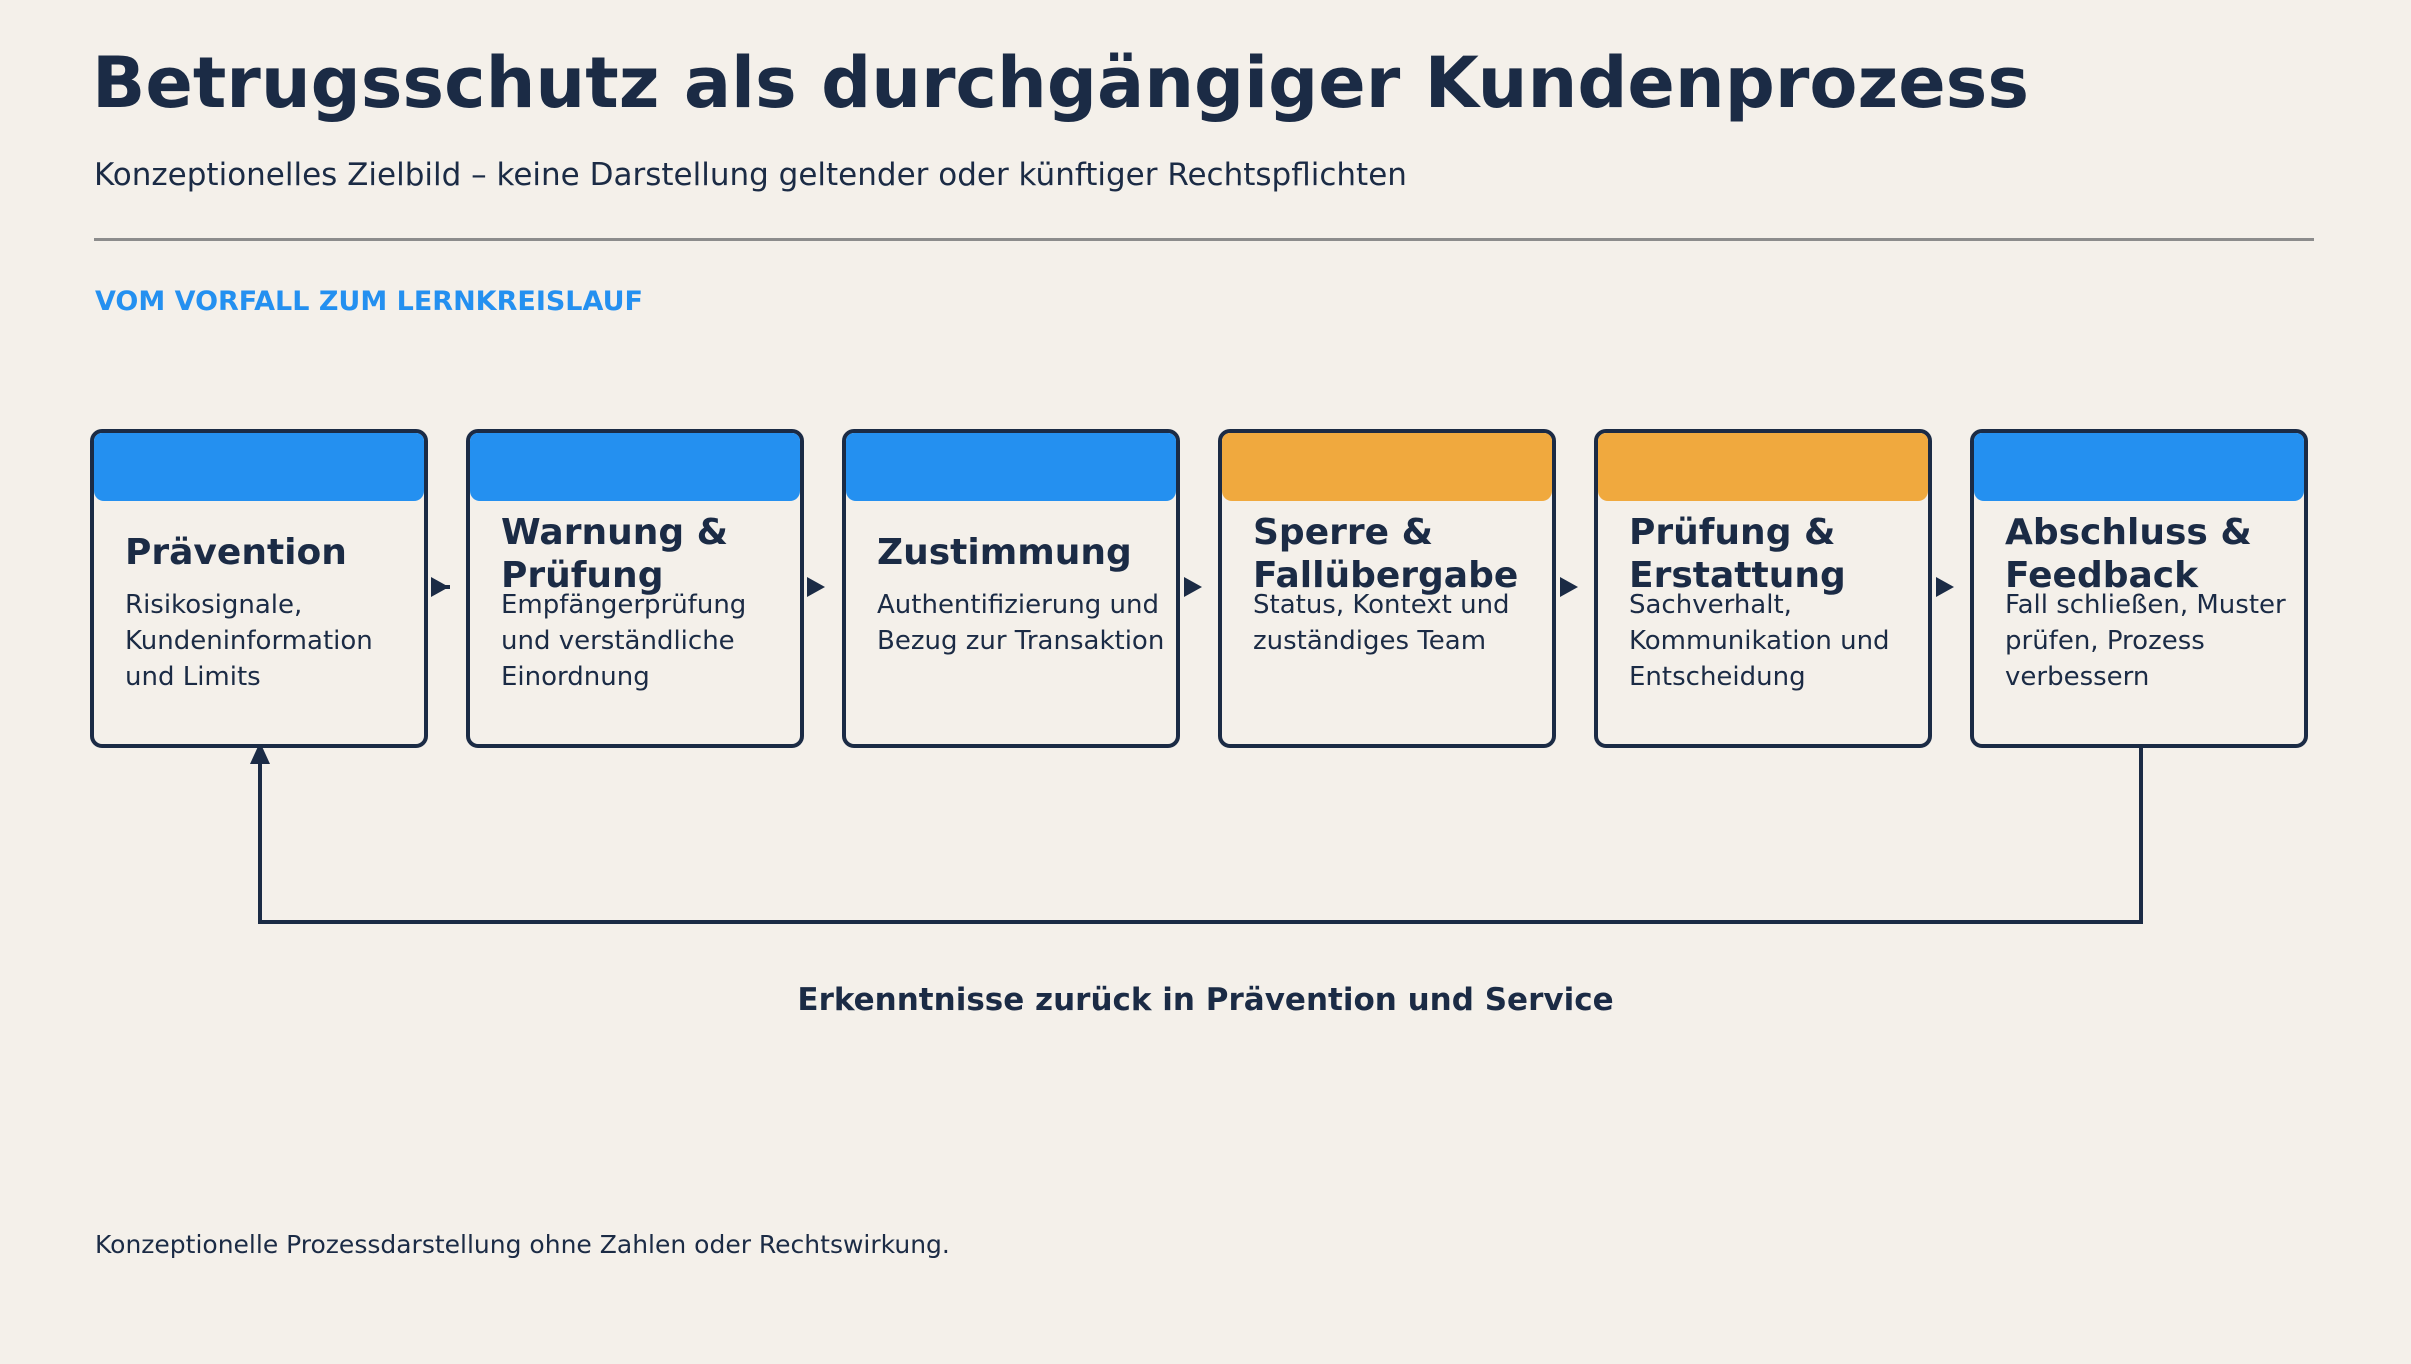 Image resolution: width=2411 pixels, height=1364 pixels. Describe the element at coordinates (1386, 554) in the screenshot. I see `step-title: Sperre & Fallübergabe` at that location.